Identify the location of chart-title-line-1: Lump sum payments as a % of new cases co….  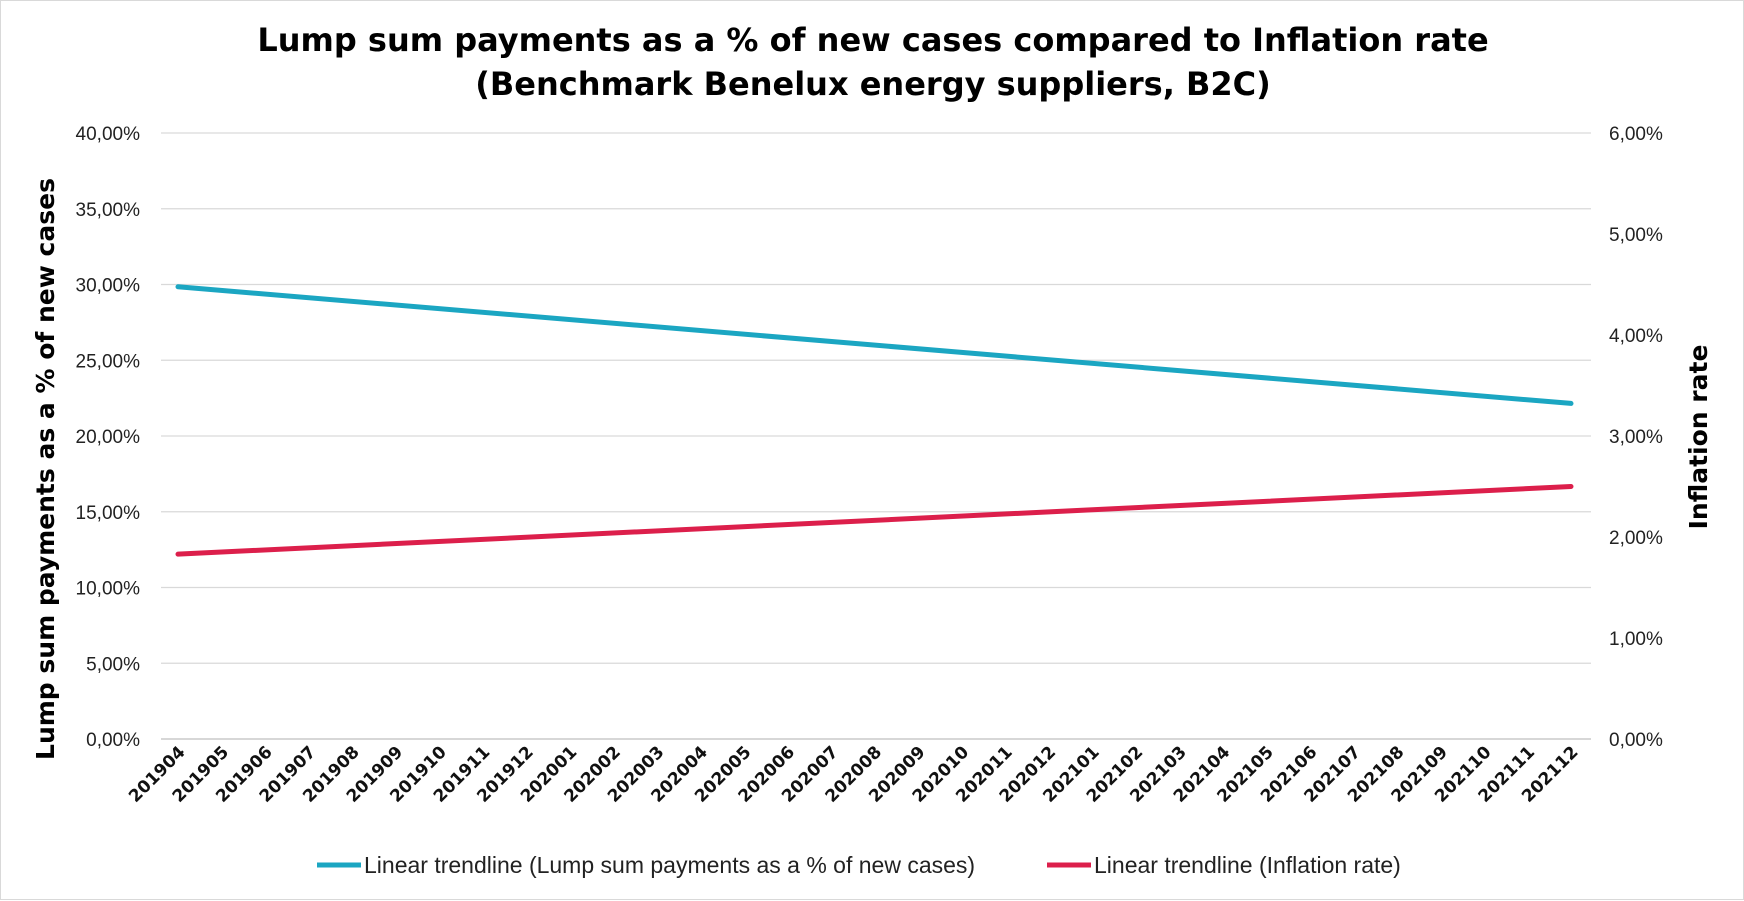
(872, 40).